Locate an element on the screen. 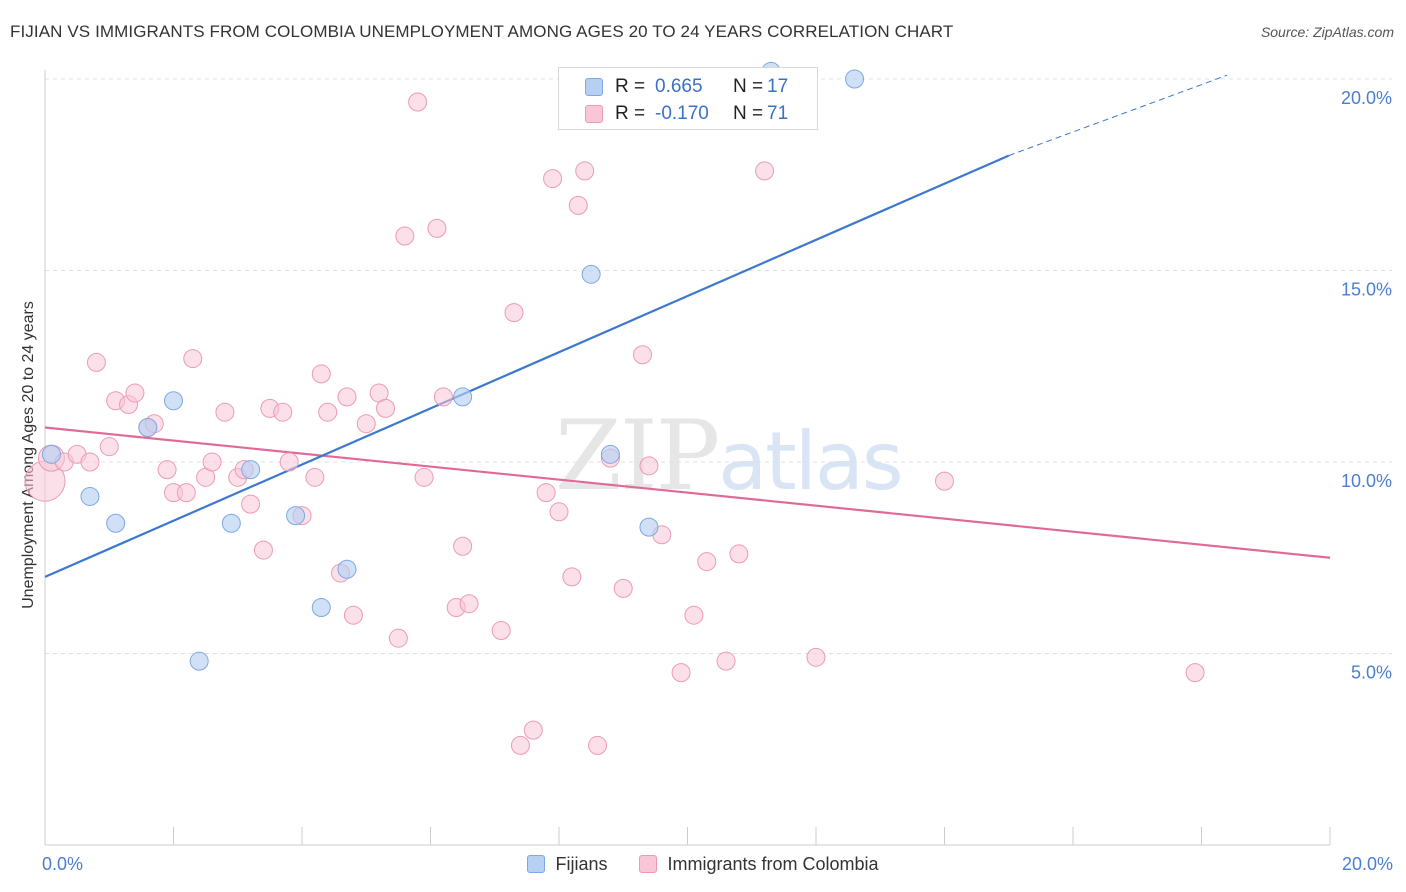 This screenshot has height=892, width=1406. colombia-r-value: -0.170 is located at coordinates (682, 113).